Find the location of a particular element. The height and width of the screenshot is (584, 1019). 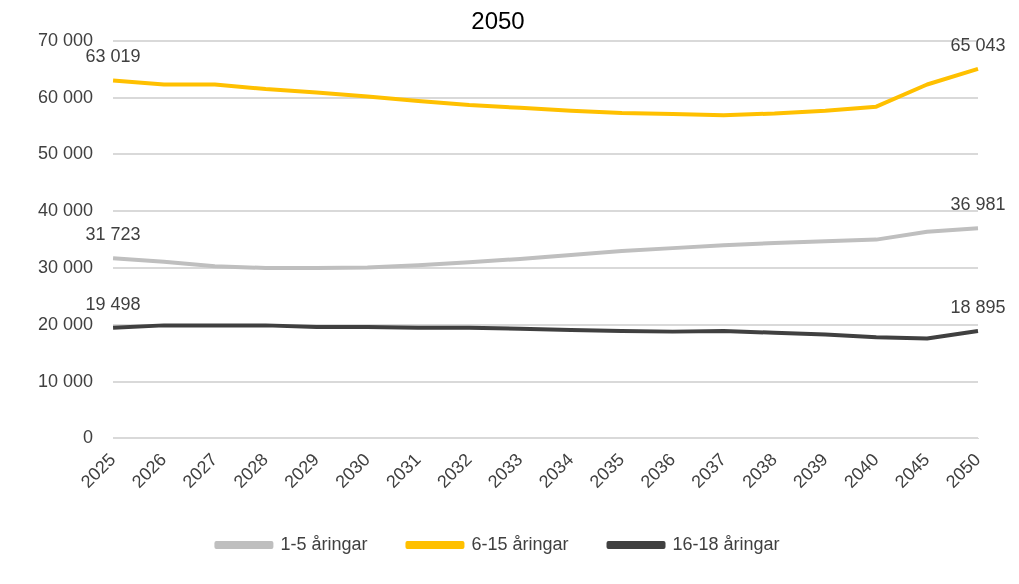

data-label: 65 043 is located at coordinates (978, 44).